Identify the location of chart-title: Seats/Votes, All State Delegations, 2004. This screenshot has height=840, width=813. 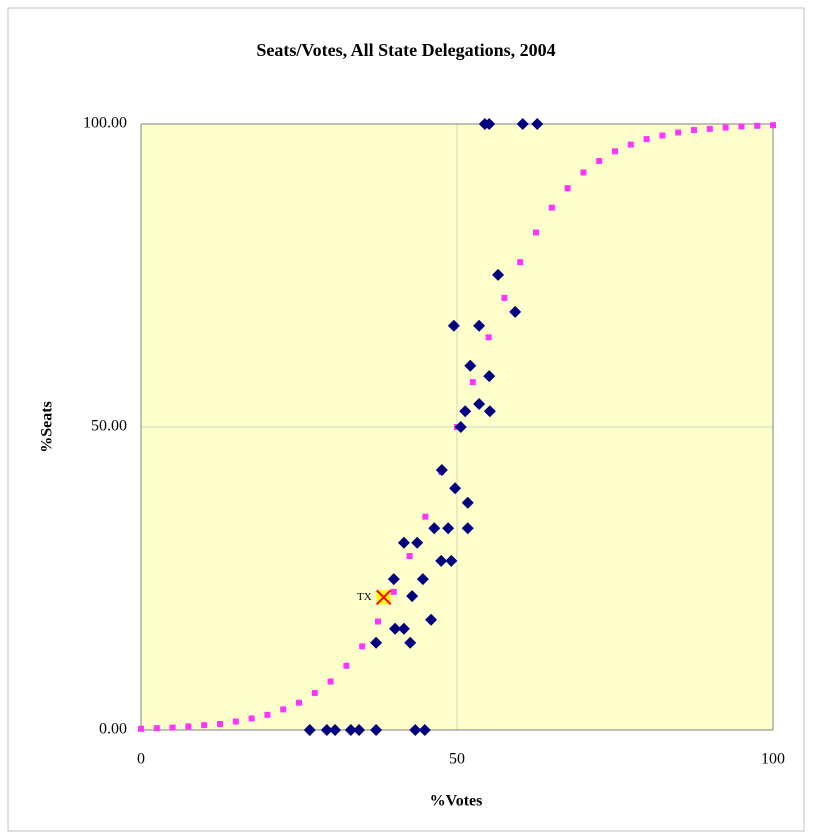
(405, 50).